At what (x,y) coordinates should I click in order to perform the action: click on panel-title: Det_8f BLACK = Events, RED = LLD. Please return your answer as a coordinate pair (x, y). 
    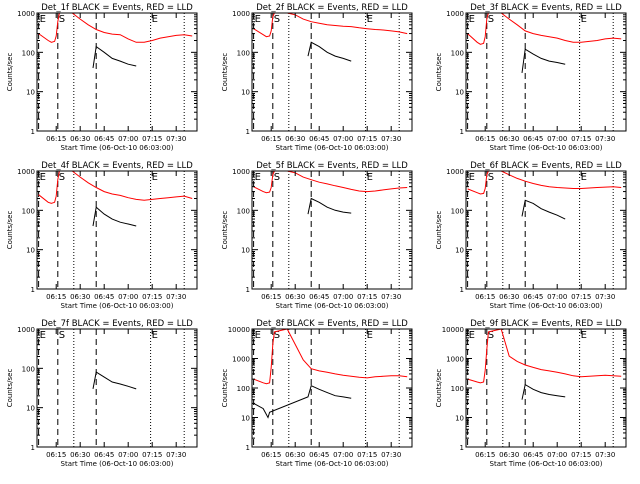
    Looking at the image, I should click on (332, 324).